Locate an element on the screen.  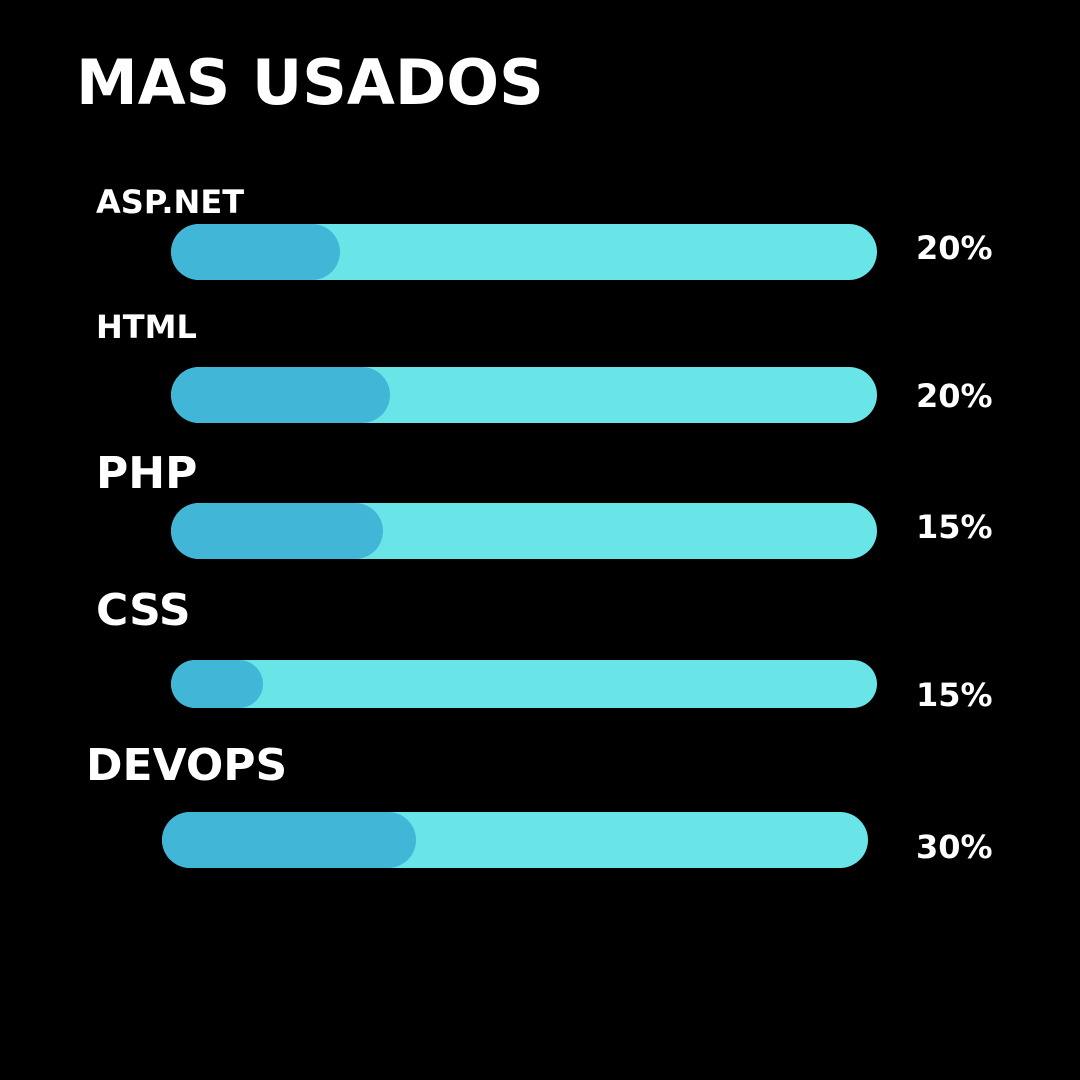
bar-label: HTML is located at coordinates (146, 327).